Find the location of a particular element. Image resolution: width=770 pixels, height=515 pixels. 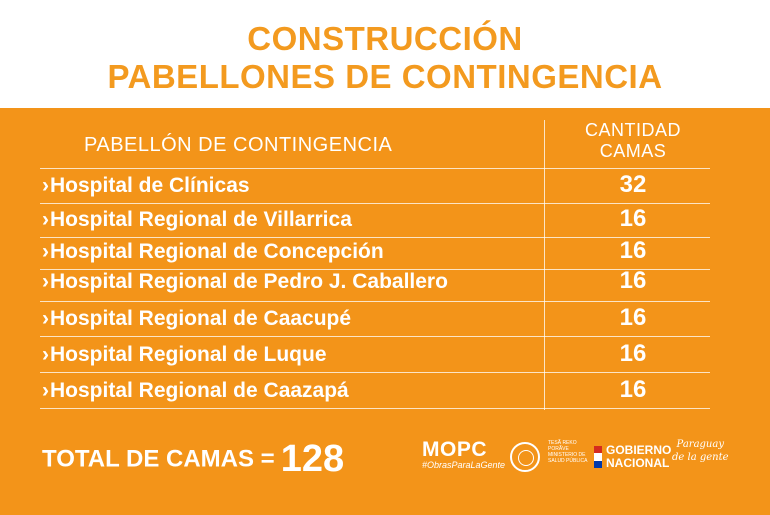

header-cantidad-line2: CAMAS is located at coordinates (633, 151).